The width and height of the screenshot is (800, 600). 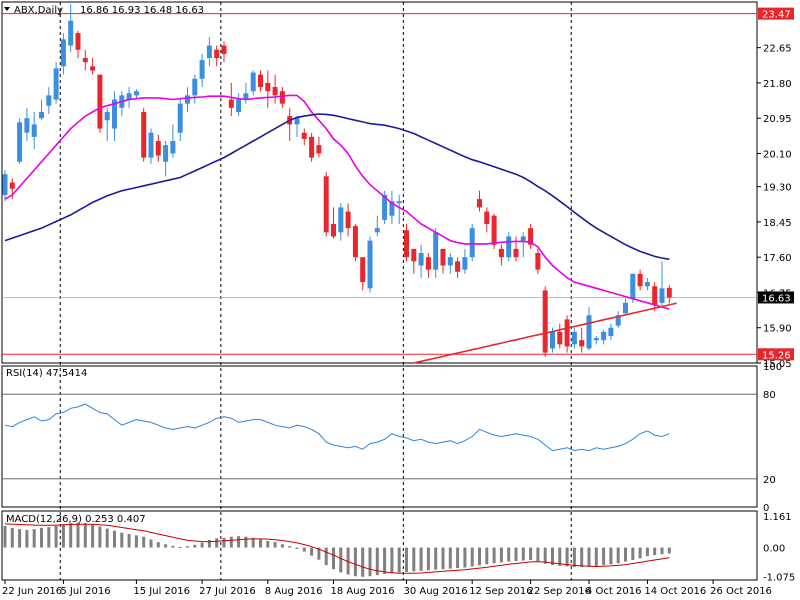 What do you see at coordinates (337, 549) in the screenshot?
I see `macd-panel` at bounding box center [337, 549].